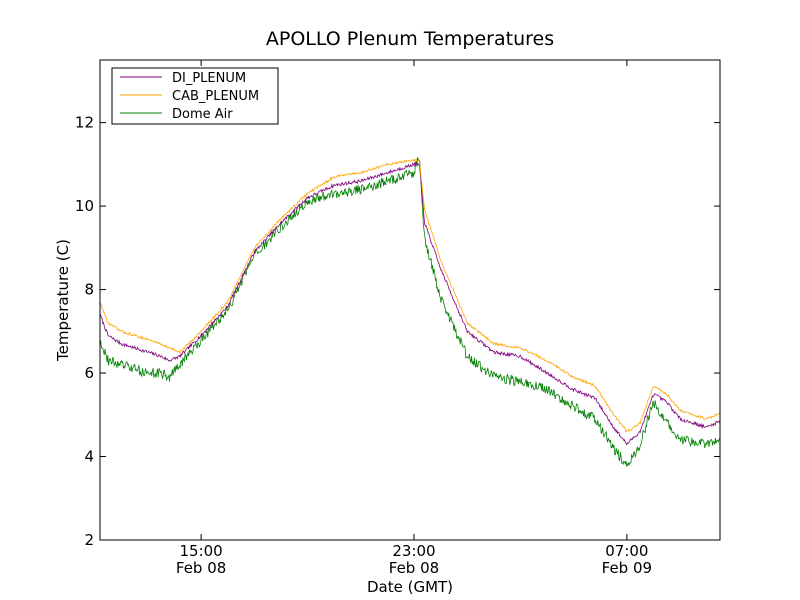 This screenshot has width=800, height=600. I want to click on y-tick-label: 8, so click(89, 290).